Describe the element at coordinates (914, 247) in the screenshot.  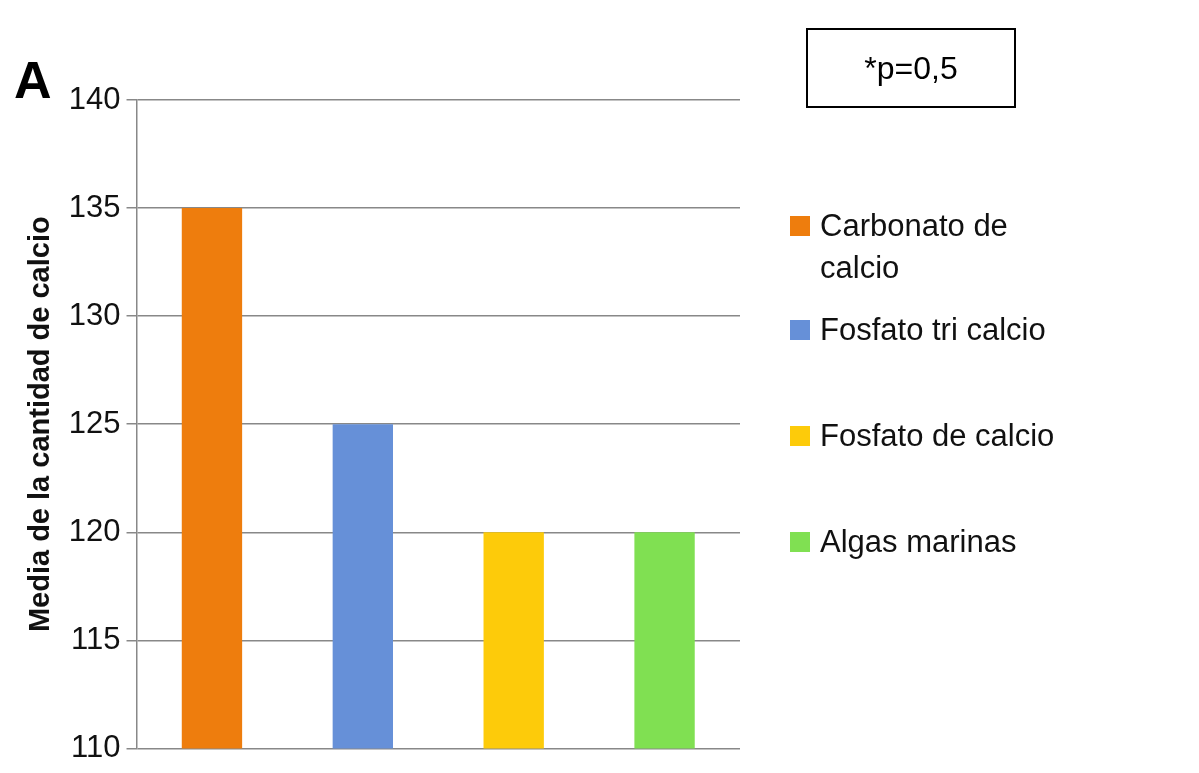
I see `legend-label: Carbonato de calcio` at that location.